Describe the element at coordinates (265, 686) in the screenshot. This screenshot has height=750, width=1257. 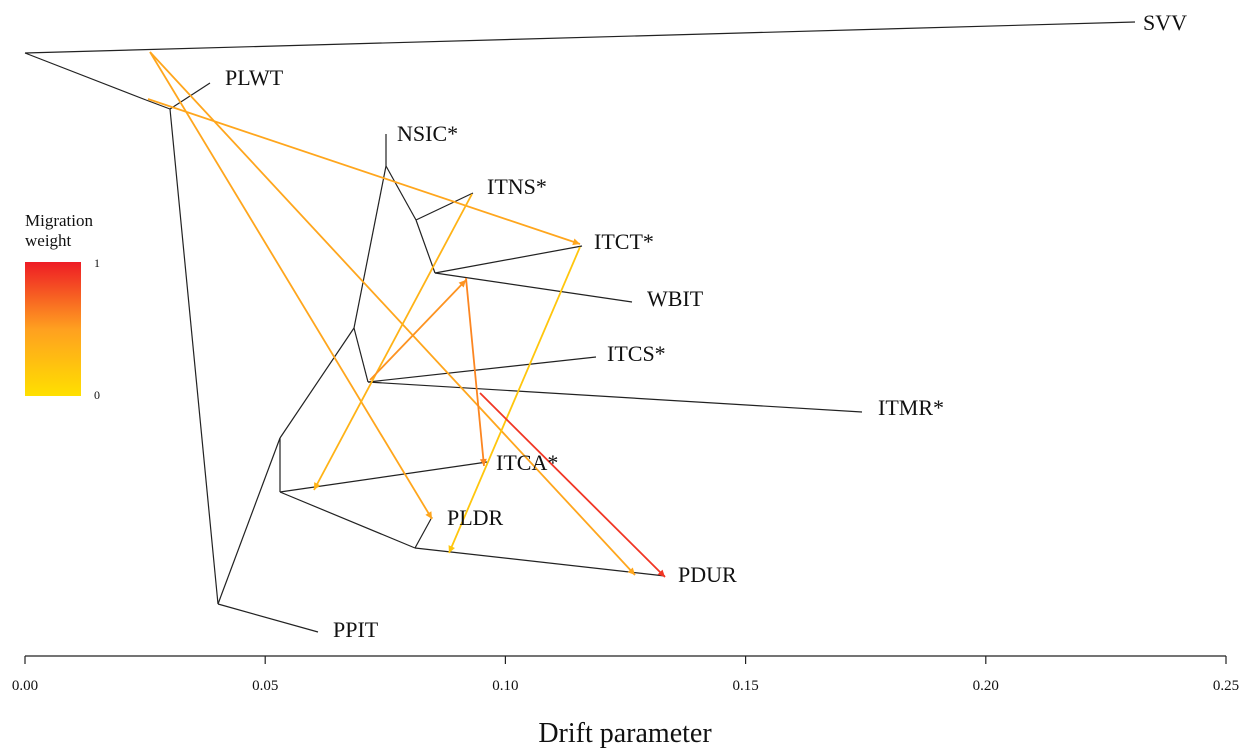
I see `x-tick-label: 0.05` at that location.